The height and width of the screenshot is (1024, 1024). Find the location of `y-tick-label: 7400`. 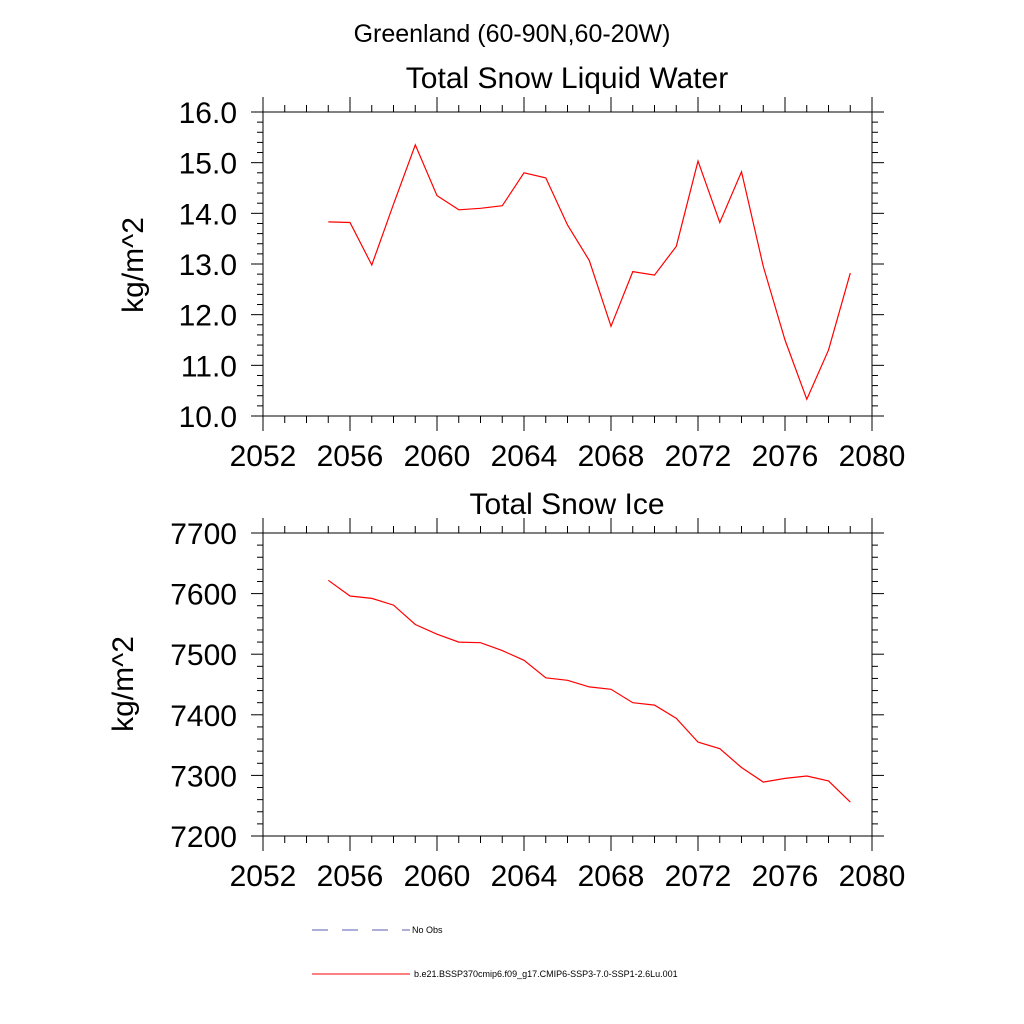

y-tick-label: 7400 is located at coordinates (203, 716).